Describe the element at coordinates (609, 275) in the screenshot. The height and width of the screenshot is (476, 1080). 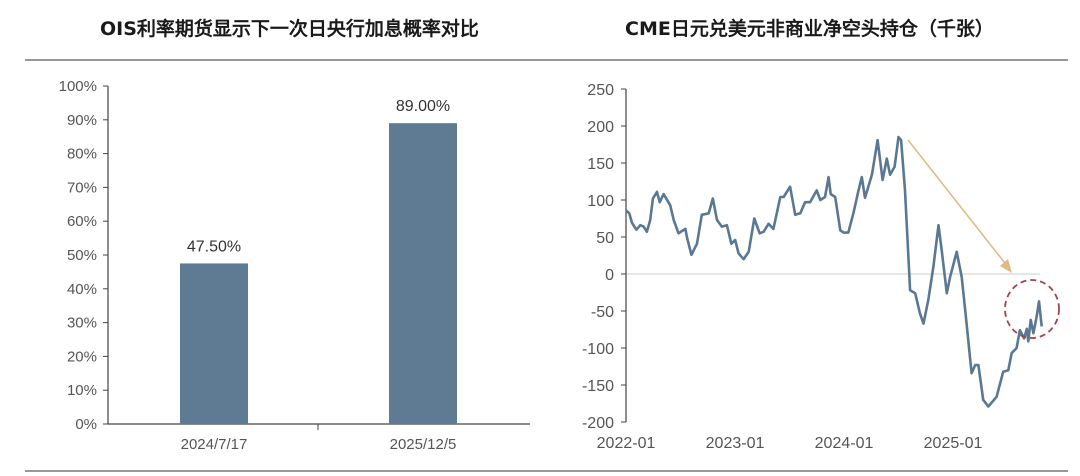
I see `y-tick-label: 0` at that location.